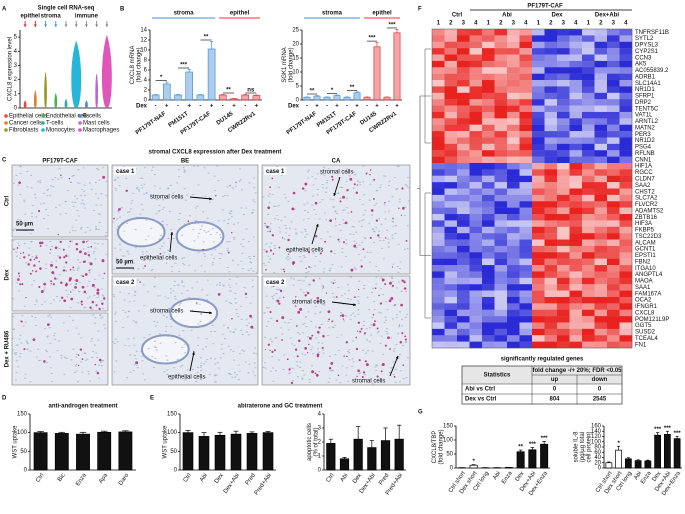  I want to click on section-label: stroma, so click(184, 14).